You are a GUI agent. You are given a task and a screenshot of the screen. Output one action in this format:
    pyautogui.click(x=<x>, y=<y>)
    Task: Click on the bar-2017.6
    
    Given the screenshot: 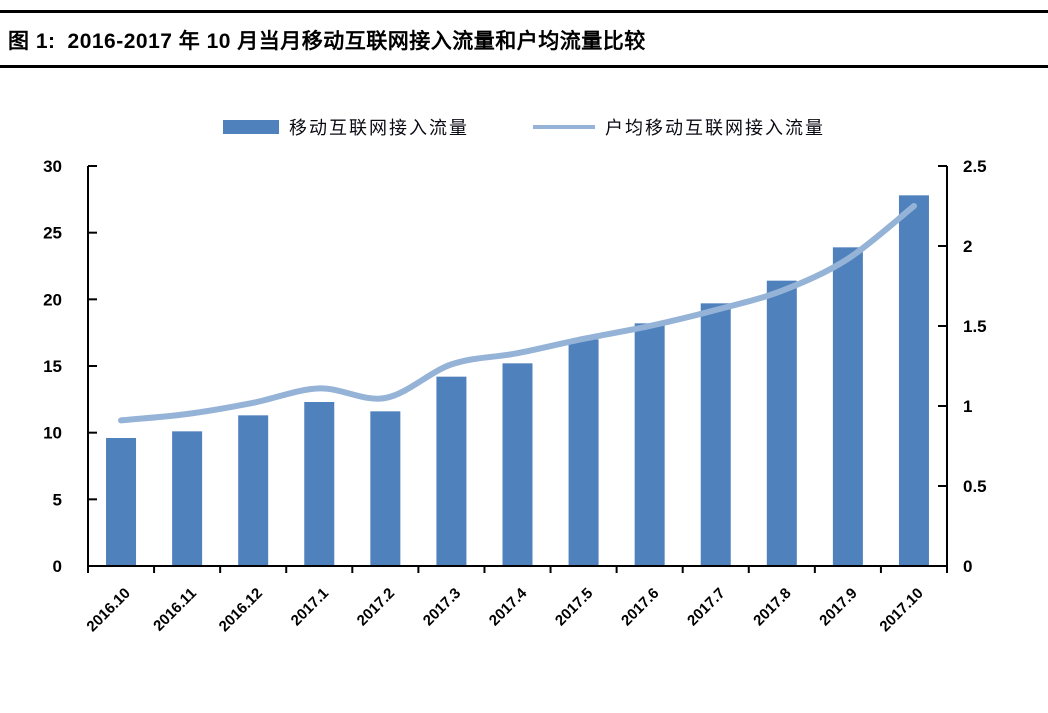 What is the action you would take?
    pyautogui.click(x=649, y=444)
    